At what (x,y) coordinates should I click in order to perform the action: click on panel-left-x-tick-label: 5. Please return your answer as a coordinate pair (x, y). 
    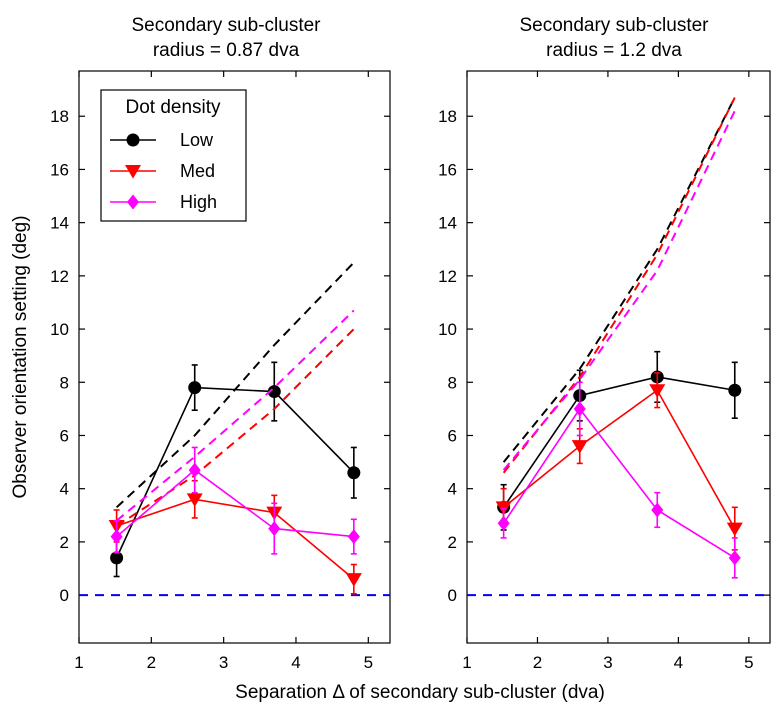
    Looking at the image, I should click on (368, 662).